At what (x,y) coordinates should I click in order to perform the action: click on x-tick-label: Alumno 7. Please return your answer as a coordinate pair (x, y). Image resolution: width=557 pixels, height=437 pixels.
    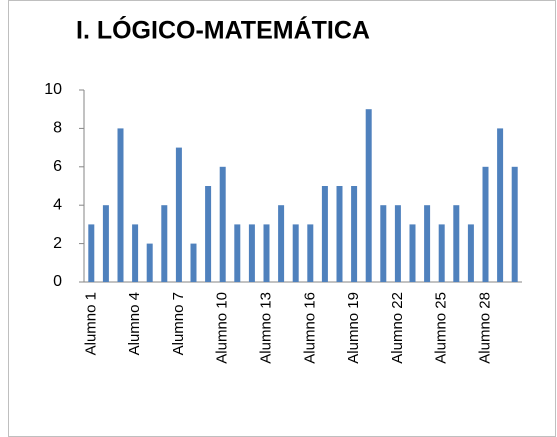
    Looking at the image, I should click on (178, 323).